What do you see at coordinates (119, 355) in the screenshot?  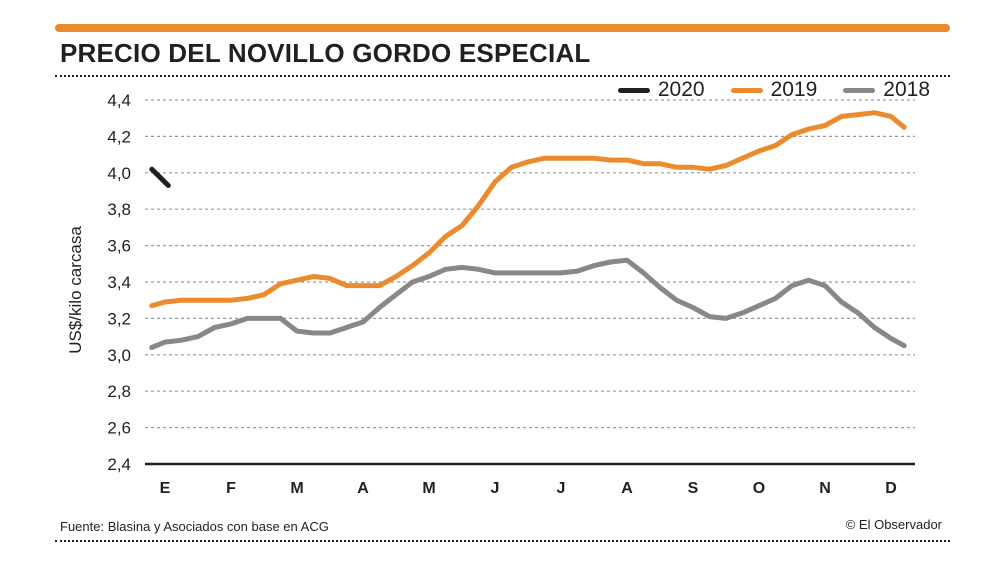 I see `y-tick-label: 3,0` at bounding box center [119, 355].